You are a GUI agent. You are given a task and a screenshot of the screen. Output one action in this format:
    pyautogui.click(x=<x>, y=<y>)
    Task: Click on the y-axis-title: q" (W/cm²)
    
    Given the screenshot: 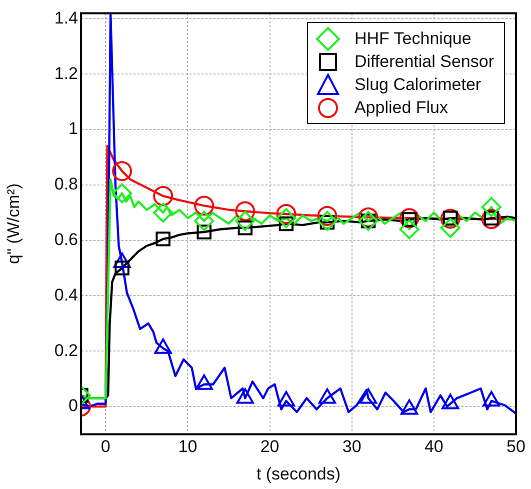 What is the action you would take?
    pyautogui.click(x=13, y=223)
    